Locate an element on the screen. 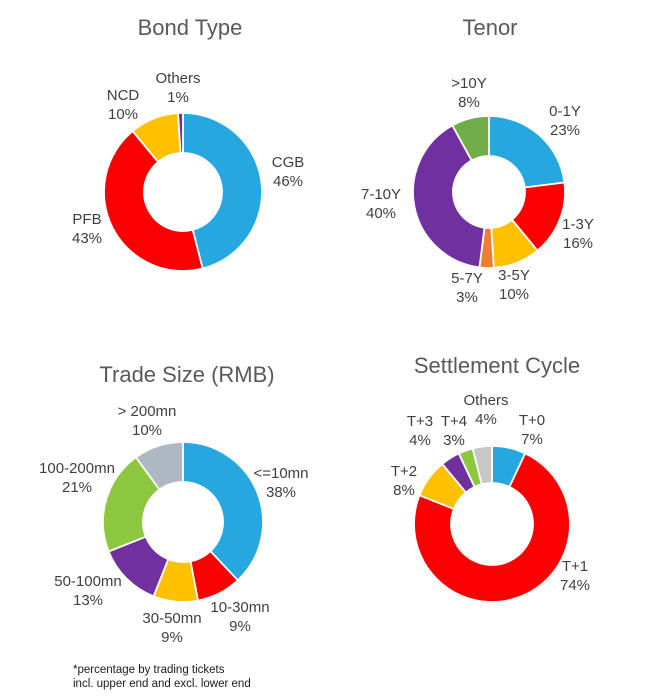 The height and width of the screenshot is (698, 656). slice-category-text: 10-30mn is located at coordinates (240, 607).